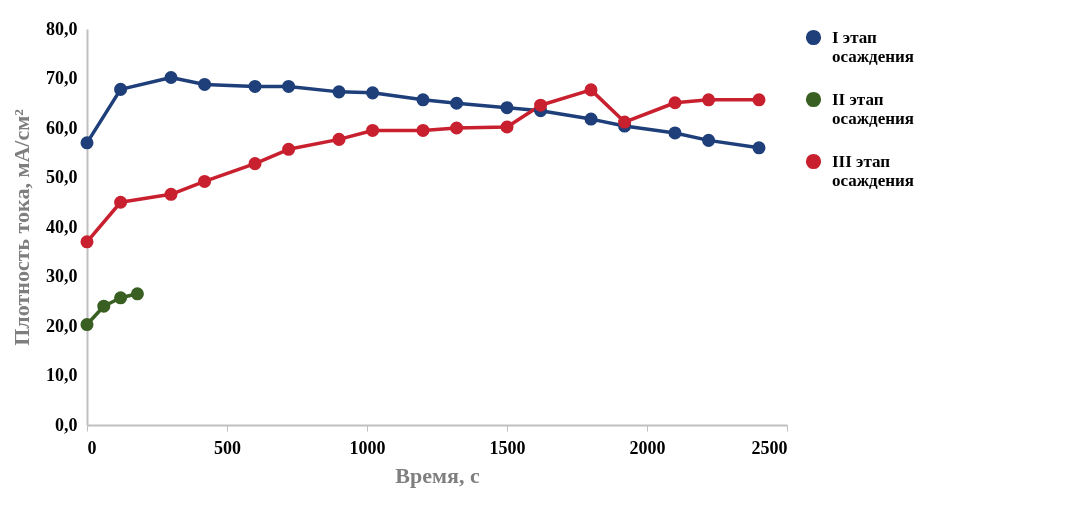 The width and height of the screenshot is (1067, 506). What do you see at coordinates (227, 447) in the screenshot?
I see `x-tick-label: 500` at bounding box center [227, 447].